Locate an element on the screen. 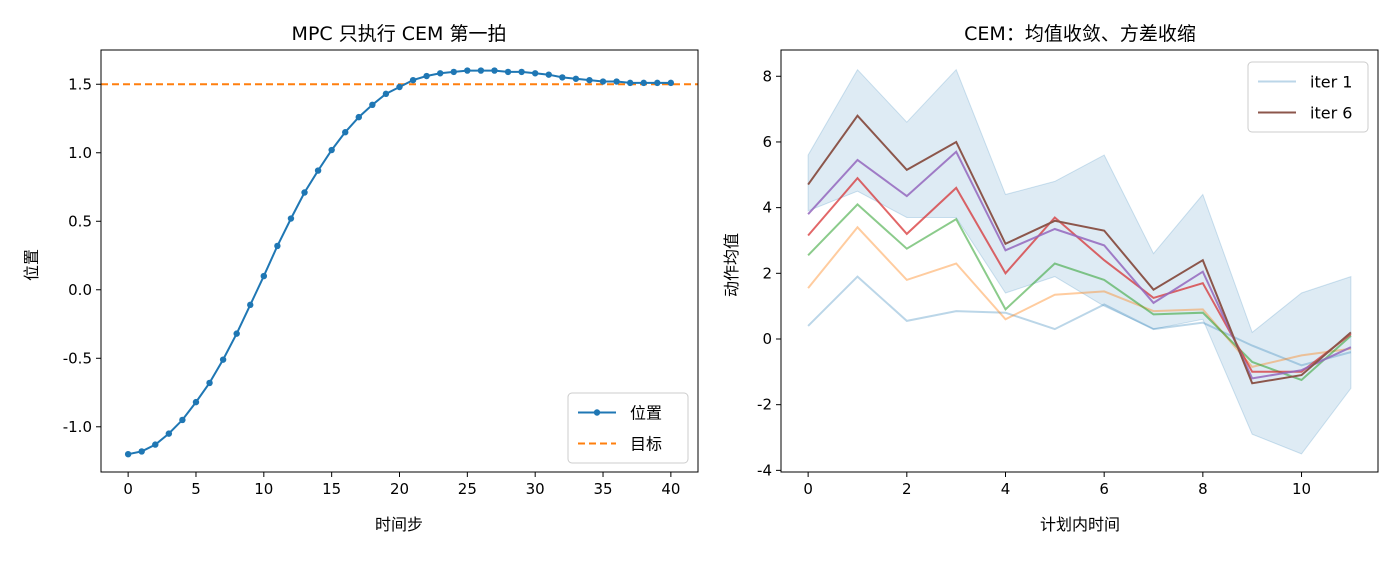  y-tick-label: 0.0 is located at coordinates (80, 290).